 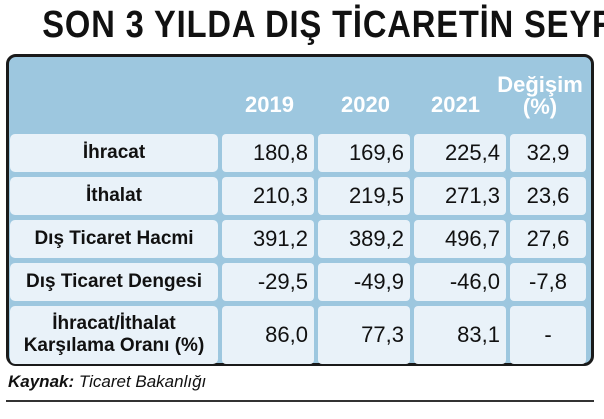 I want to click on source-note: Kaynak: Ticaret Bakanlığı, so click(x=107, y=382).